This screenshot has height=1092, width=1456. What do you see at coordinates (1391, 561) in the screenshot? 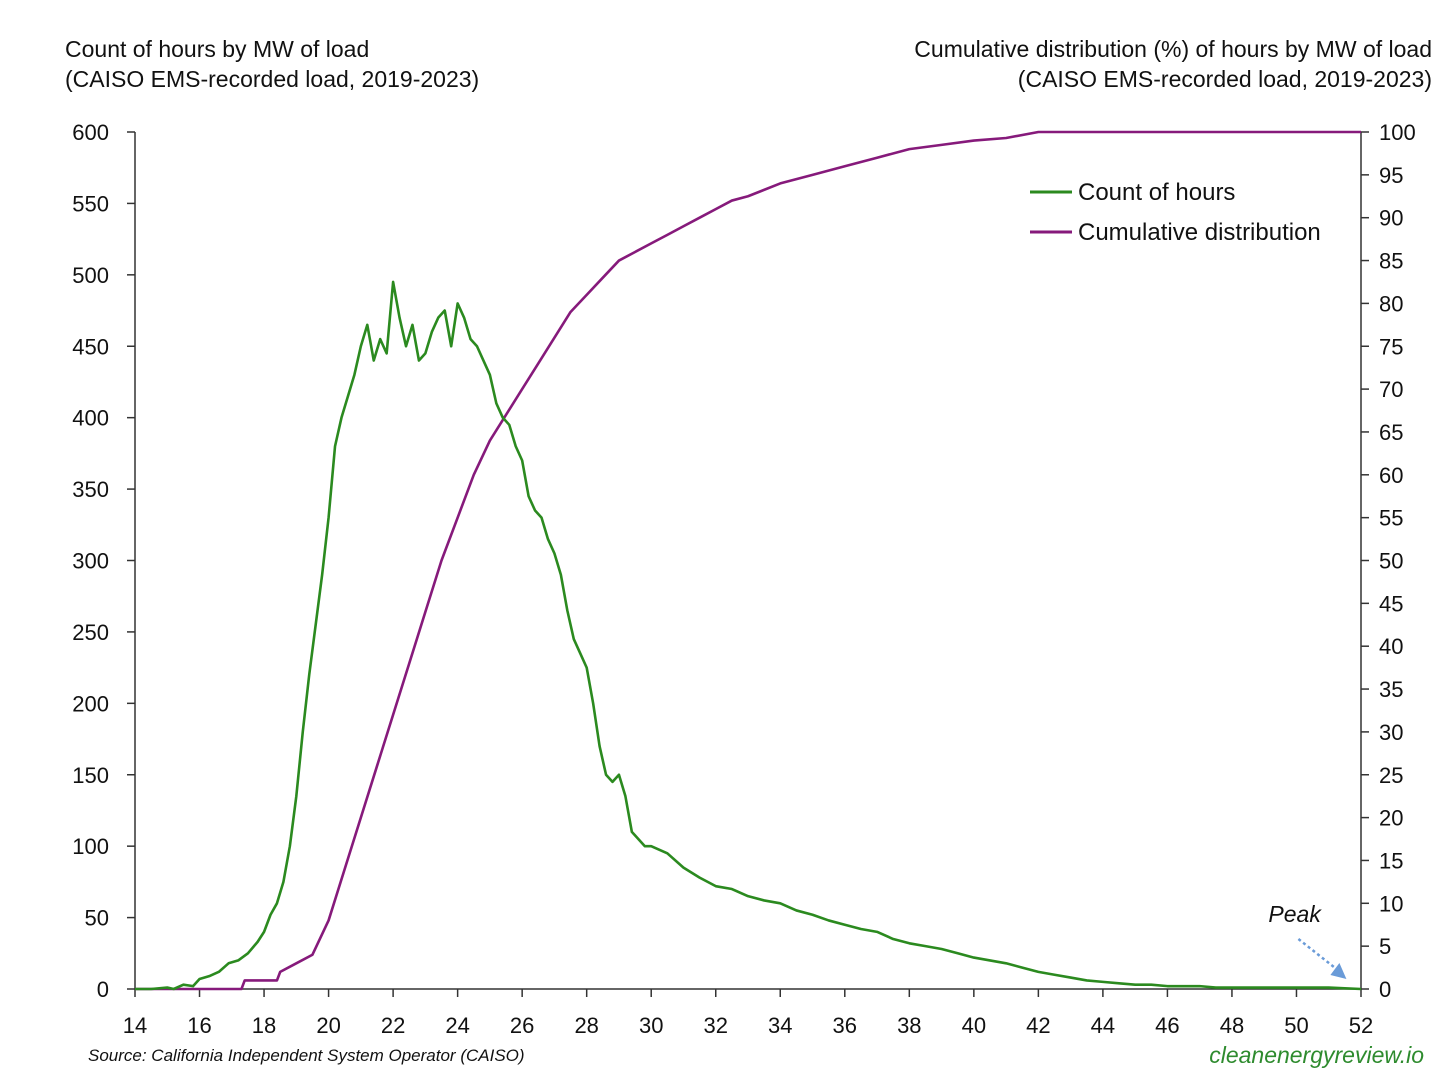
I see `right-y-tick-label: 50` at bounding box center [1391, 561].